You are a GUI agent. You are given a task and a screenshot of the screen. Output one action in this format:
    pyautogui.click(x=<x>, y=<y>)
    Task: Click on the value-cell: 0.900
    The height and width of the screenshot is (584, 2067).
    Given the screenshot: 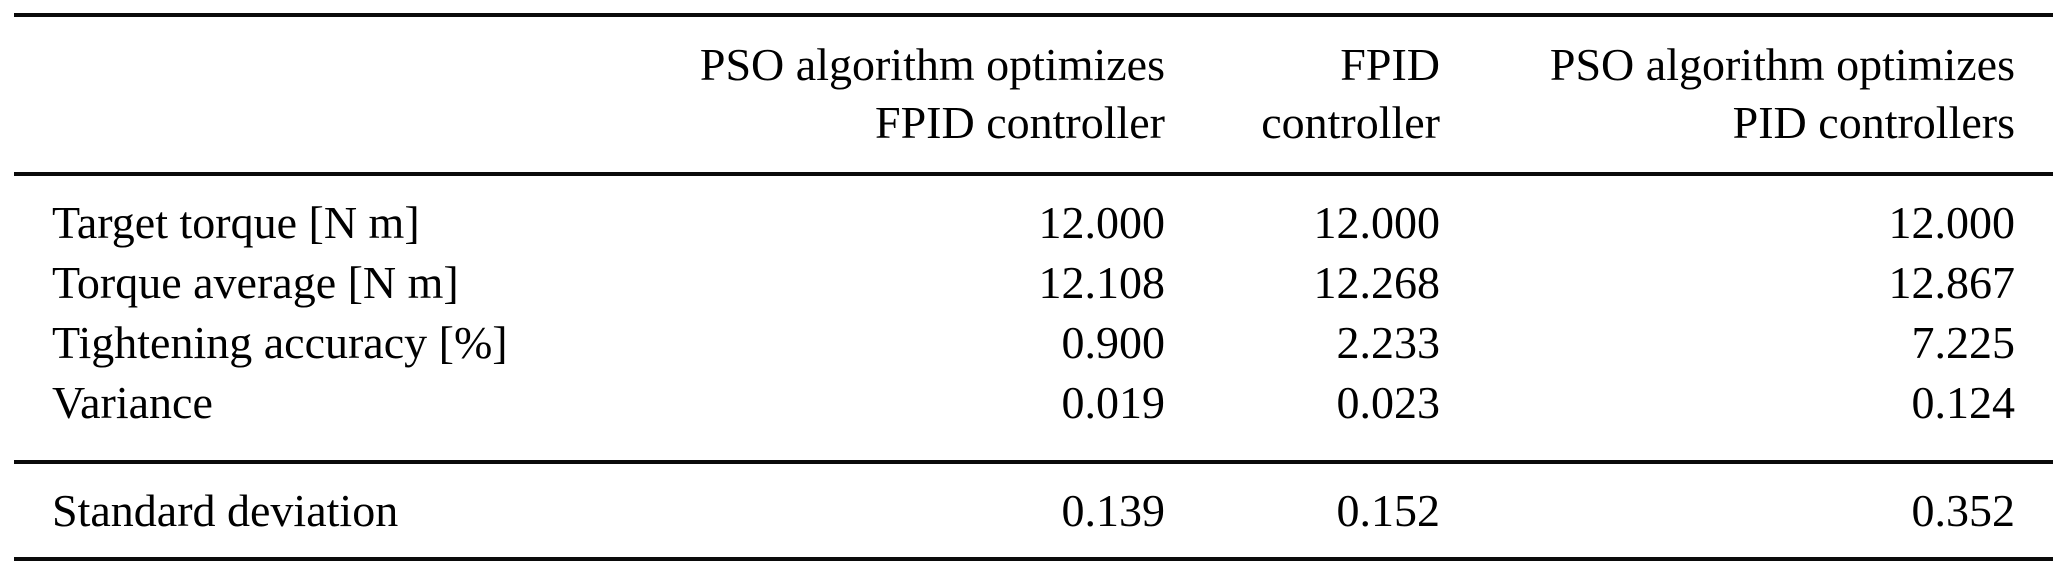 What is the action you would take?
    pyautogui.click(x=1113, y=342)
    